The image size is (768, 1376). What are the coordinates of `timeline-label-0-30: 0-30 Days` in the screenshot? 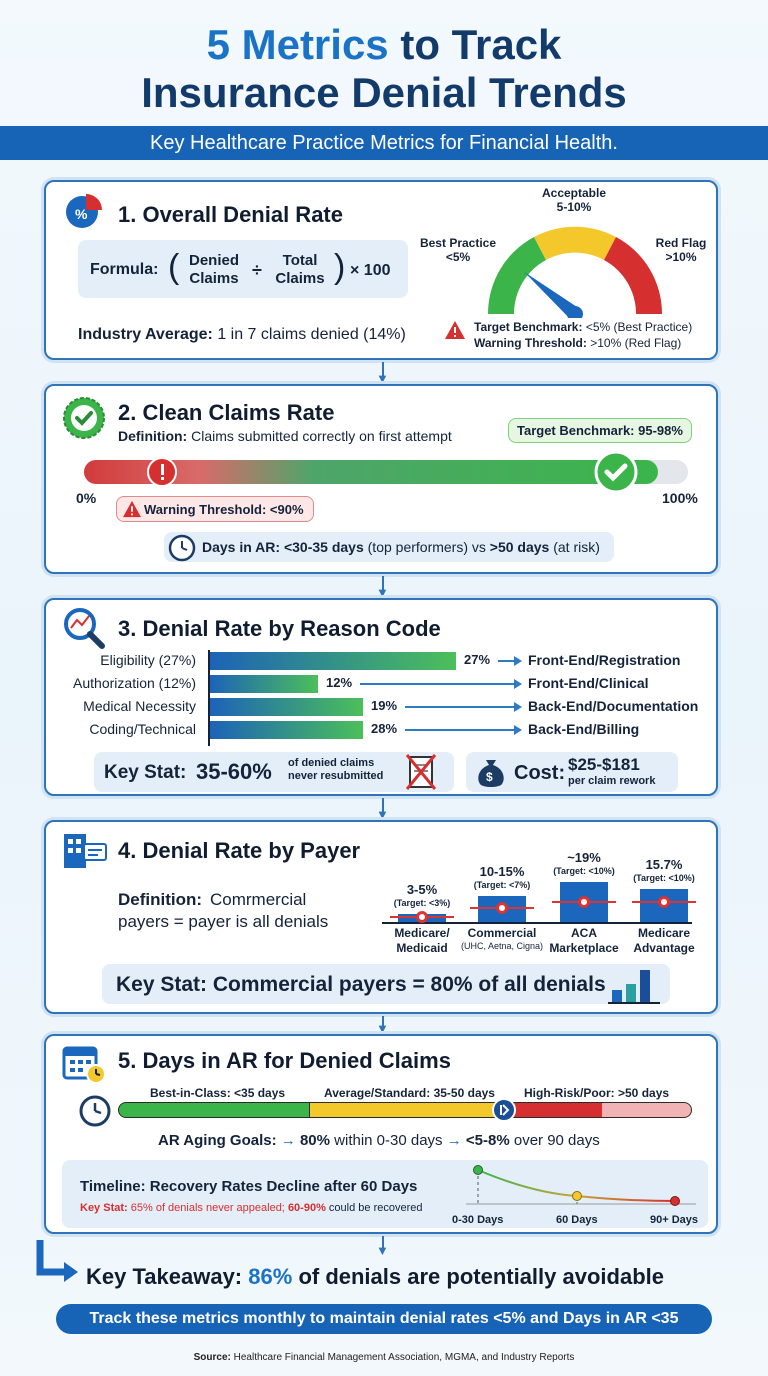 It's located at (478, 1220).